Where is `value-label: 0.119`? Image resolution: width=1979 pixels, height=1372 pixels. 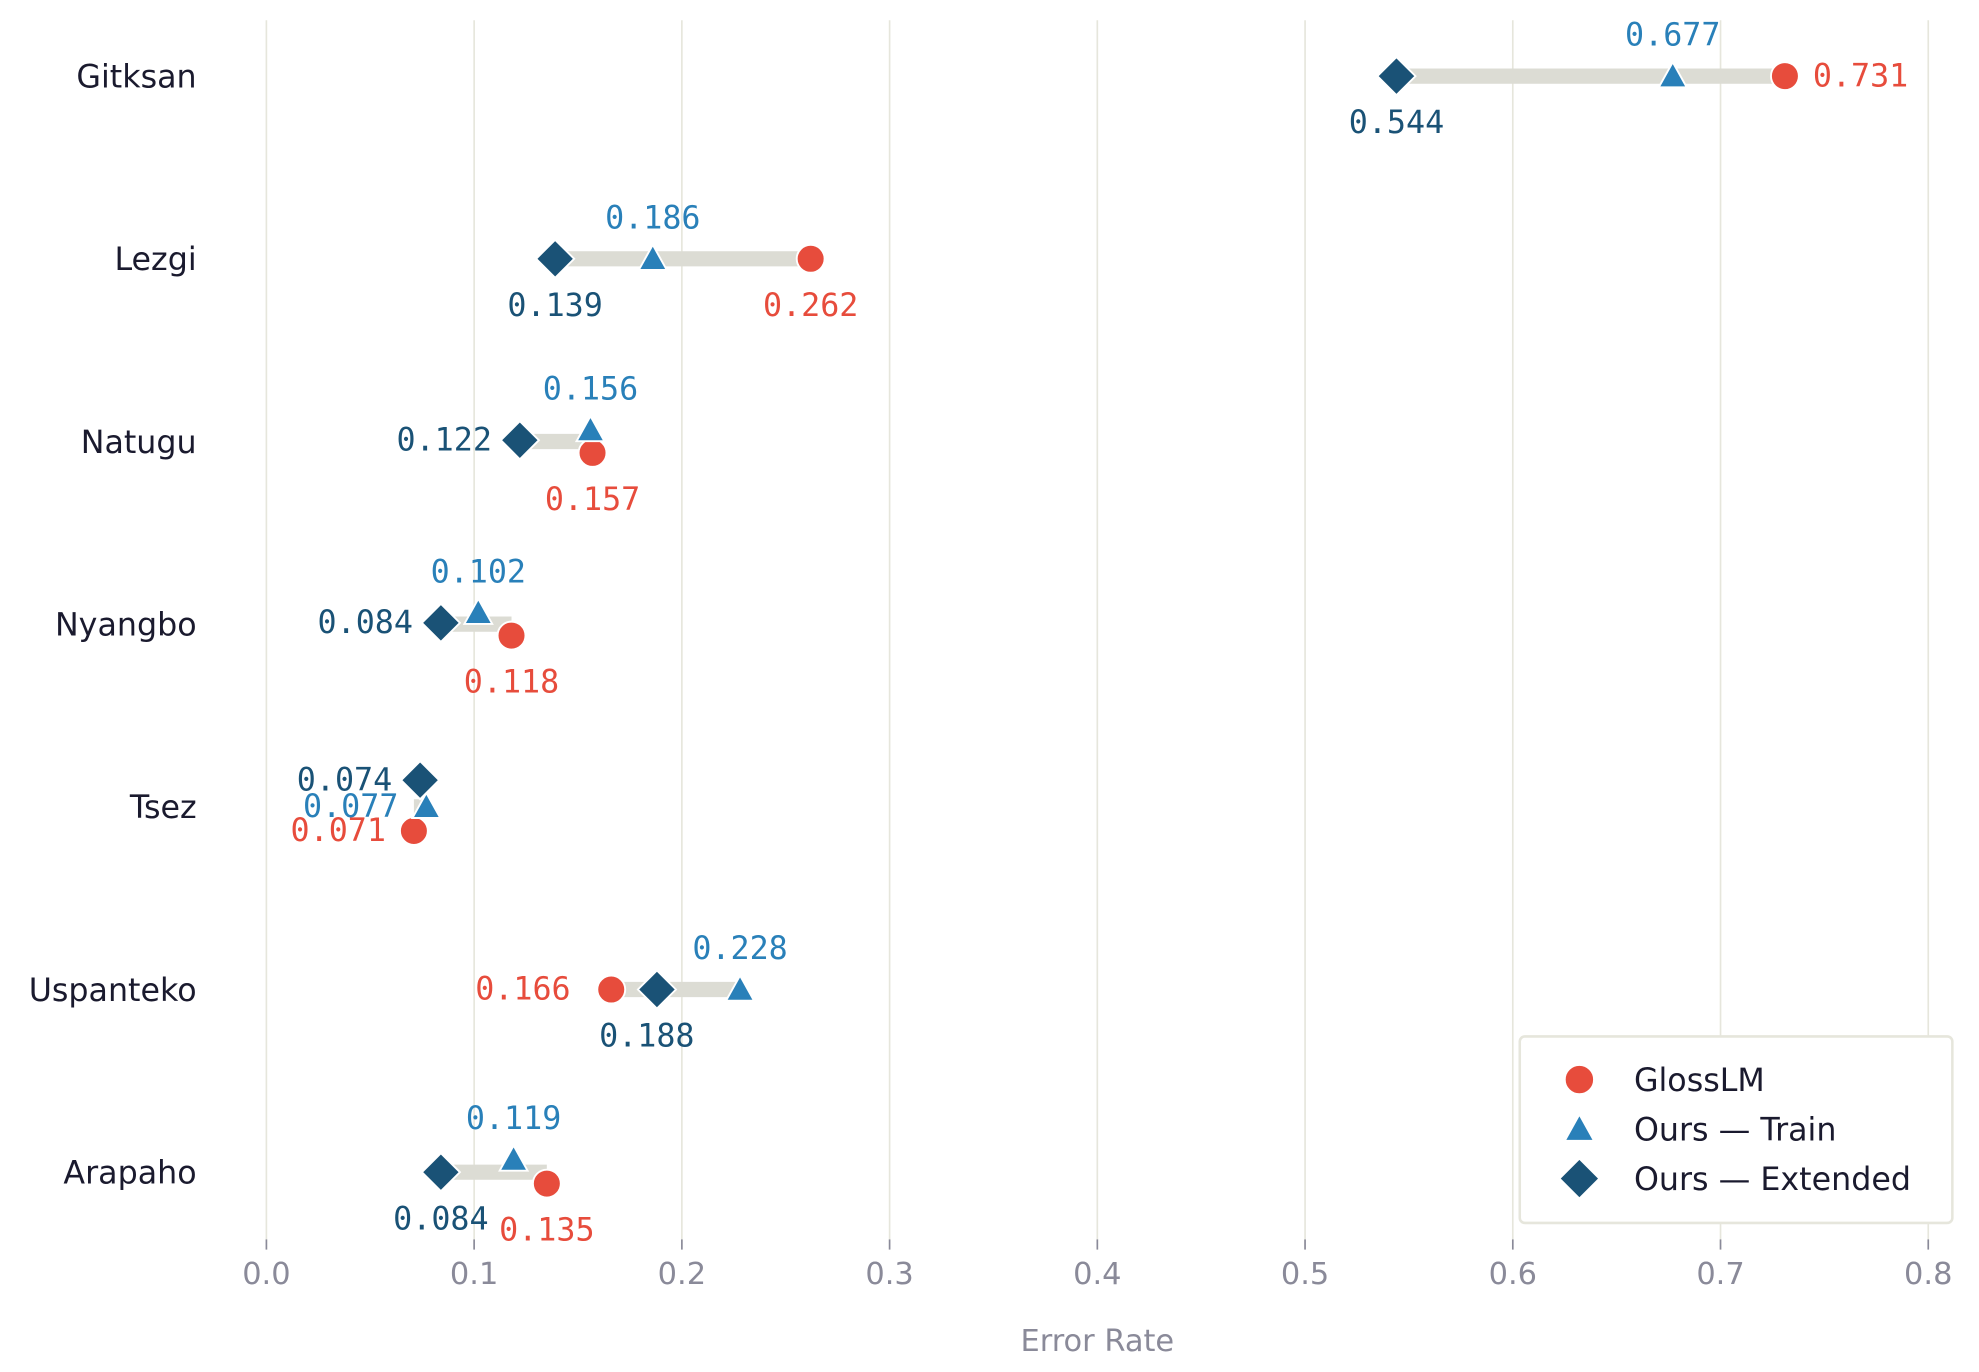 value-label: 0.119 is located at coordinates (513, 1119).